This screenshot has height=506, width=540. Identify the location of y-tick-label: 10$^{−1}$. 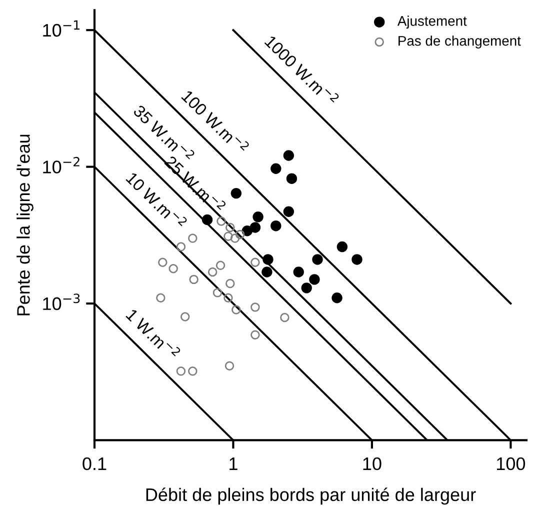
(61, 28).